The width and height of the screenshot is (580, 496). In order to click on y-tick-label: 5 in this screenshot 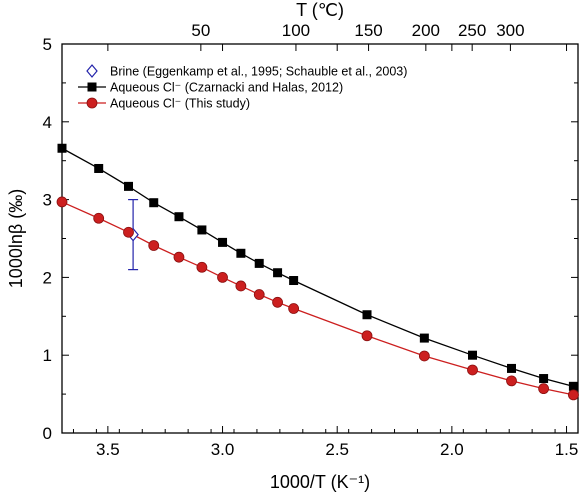, I will do `click(47, 44)`.